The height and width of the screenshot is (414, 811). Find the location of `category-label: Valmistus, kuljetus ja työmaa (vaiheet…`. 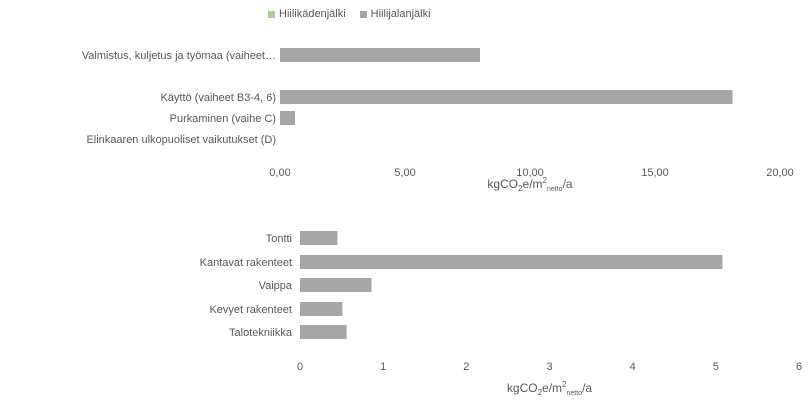

category-label: Valmistus, kuljetus ja työmaa (vaiheet… is located at coordinates (179, 56).